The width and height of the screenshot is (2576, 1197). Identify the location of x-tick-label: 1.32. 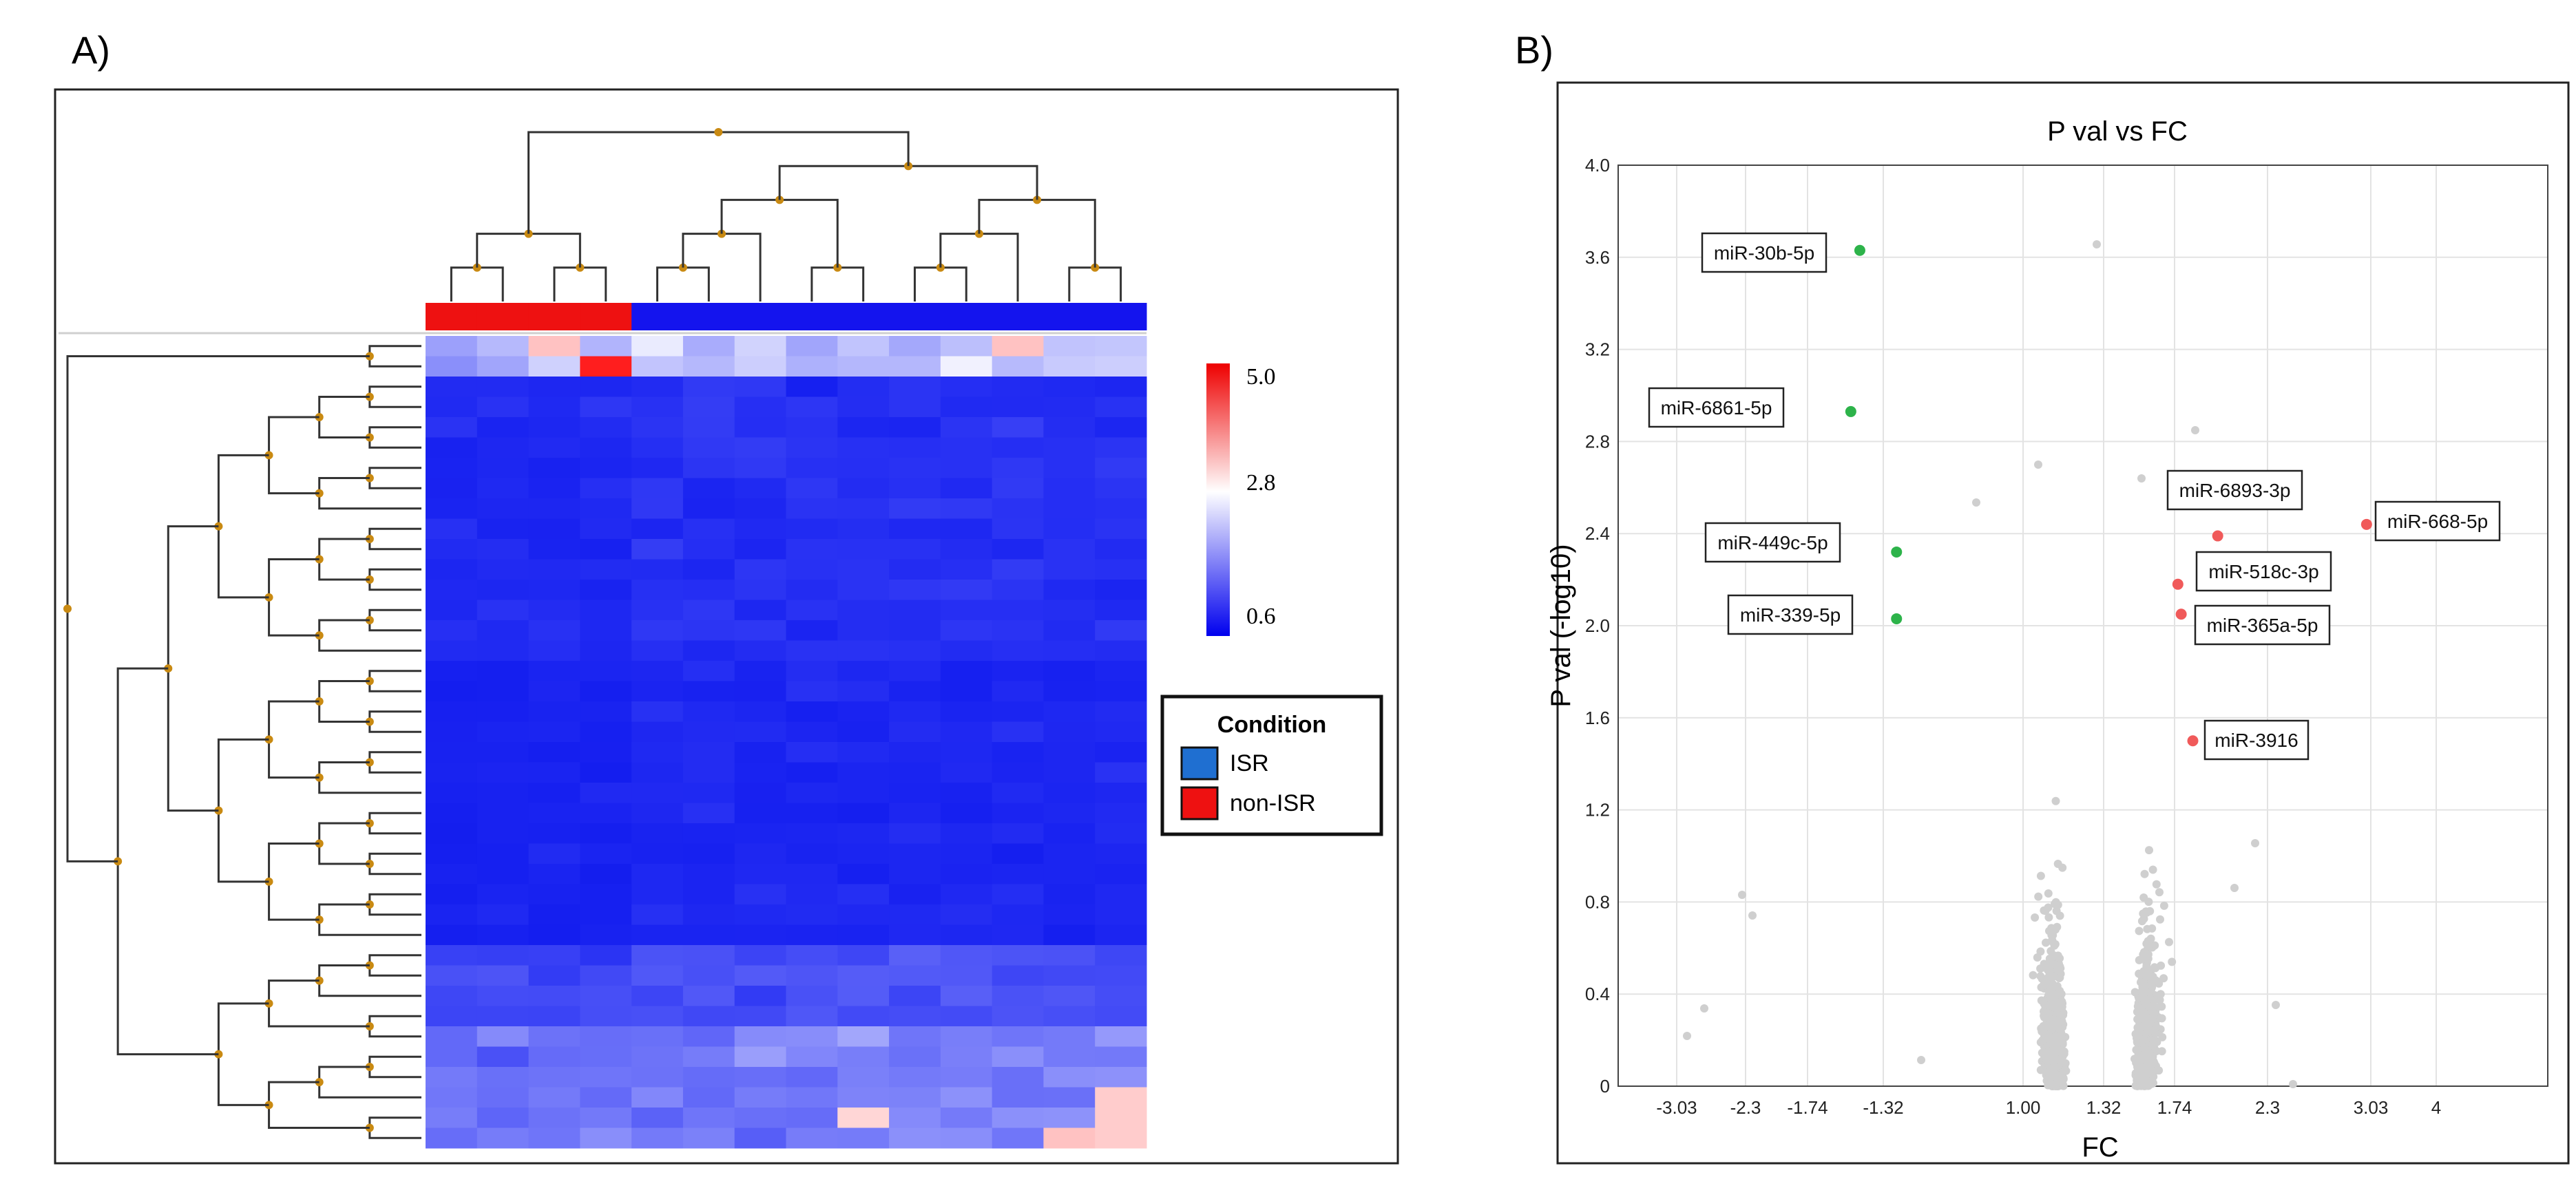
(2104, 1107).